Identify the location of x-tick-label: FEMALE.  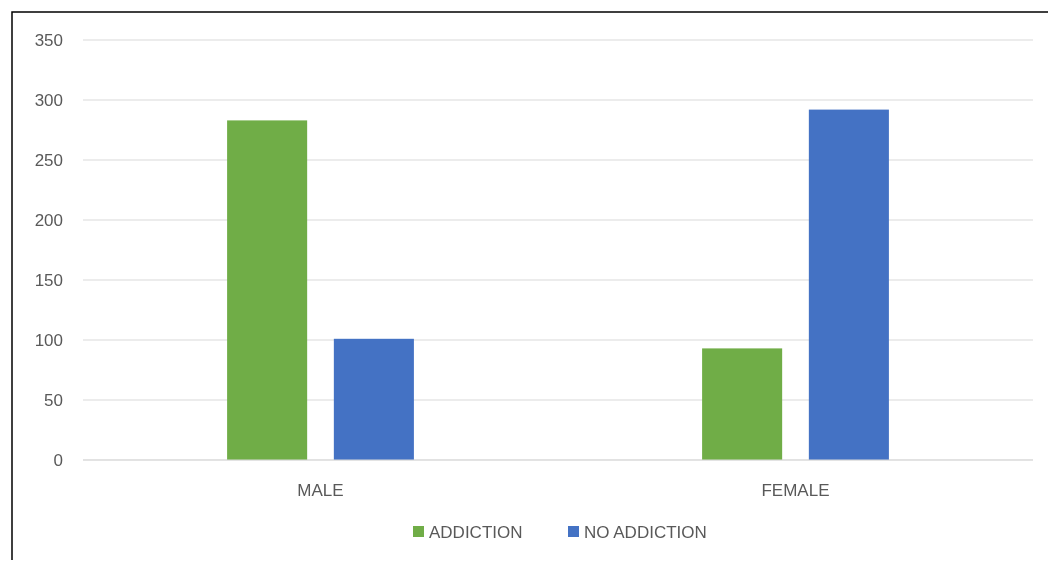
(795, 490).